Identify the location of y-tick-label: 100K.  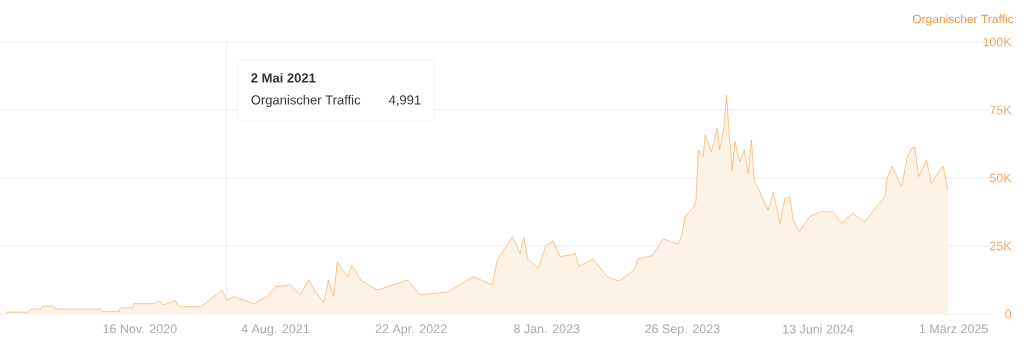
(997, 42).